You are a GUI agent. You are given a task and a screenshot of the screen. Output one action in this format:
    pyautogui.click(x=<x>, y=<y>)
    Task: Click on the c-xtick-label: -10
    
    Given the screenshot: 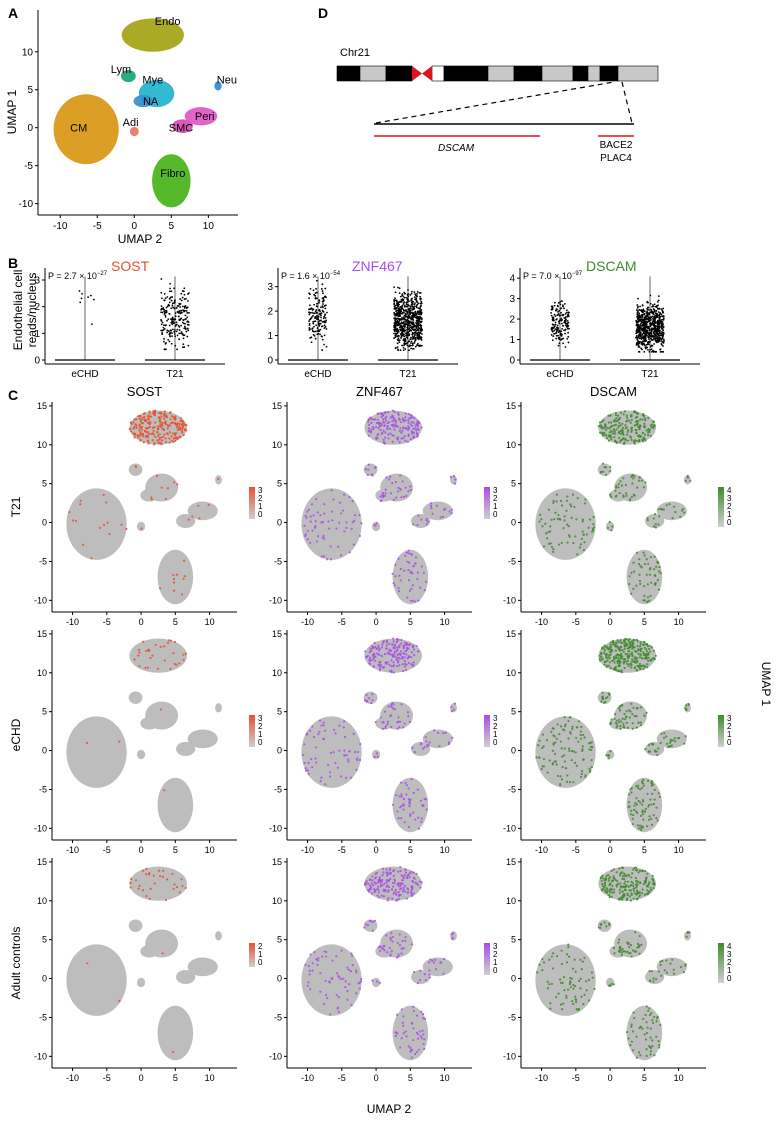 What is the action you would take?
    pyautogui.click(x=72, y=850)
    